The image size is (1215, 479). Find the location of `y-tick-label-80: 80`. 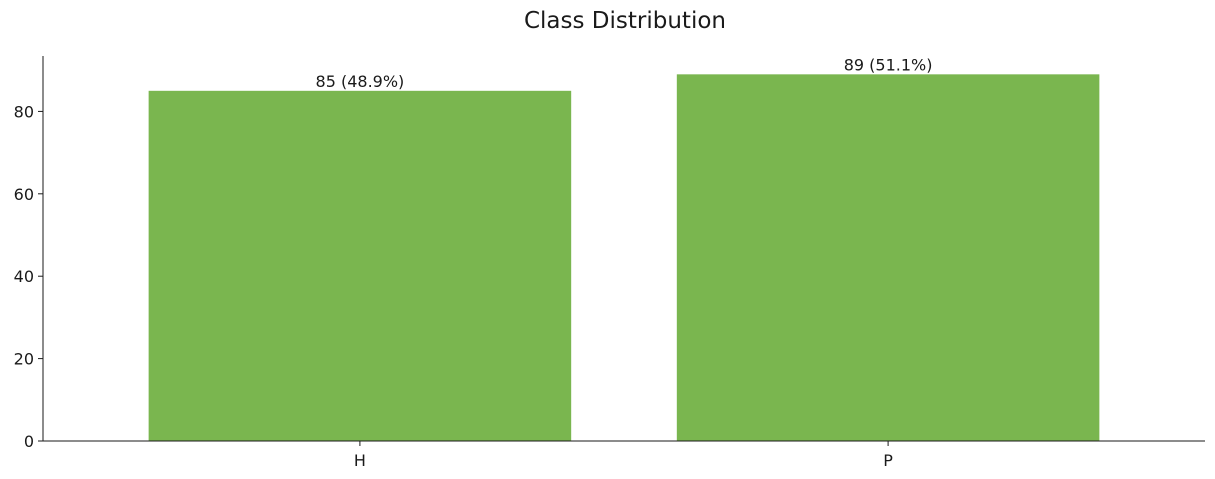

y-tick-label-80: 80 is located at coordinates (24, 111).